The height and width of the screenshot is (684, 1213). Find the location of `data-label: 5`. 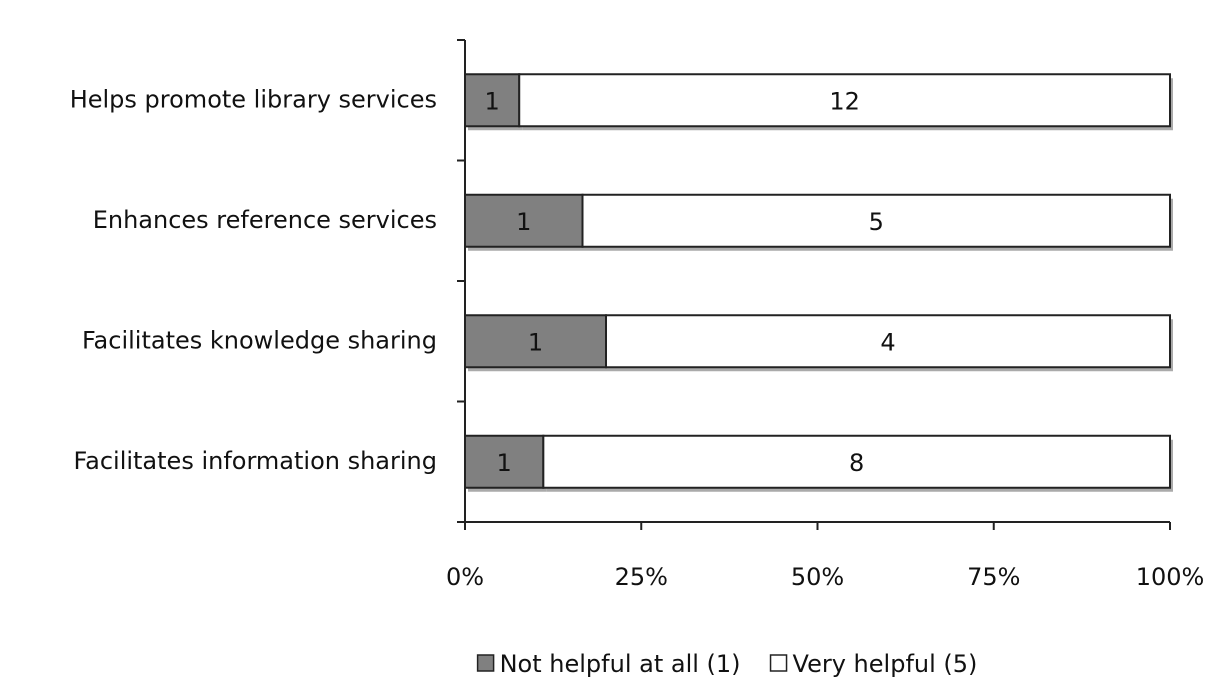

data-label: 5 is located at coordinates (876, 222).